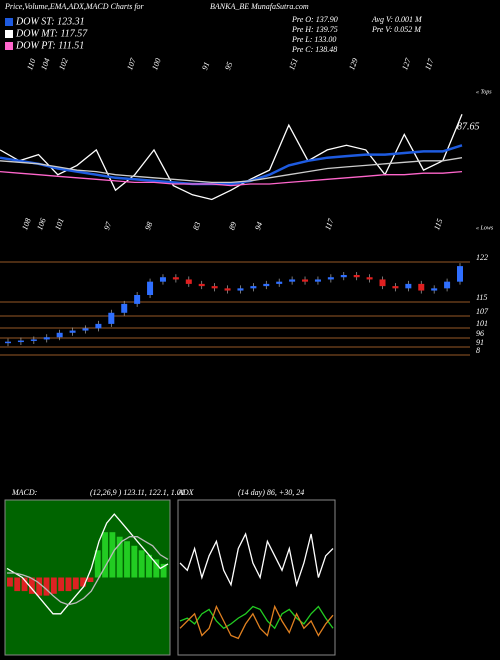 The height and width of the screenshot is (660, 500). I want to click on adx-panel, so click(256, 577).